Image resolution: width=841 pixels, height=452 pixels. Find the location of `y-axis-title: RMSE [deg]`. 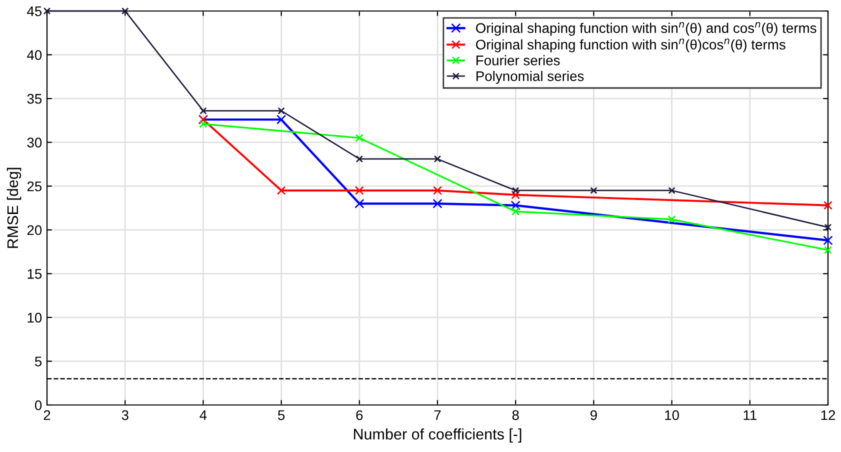

y-axis-title: RMSE [deg] is located at coordinates (14, 208).